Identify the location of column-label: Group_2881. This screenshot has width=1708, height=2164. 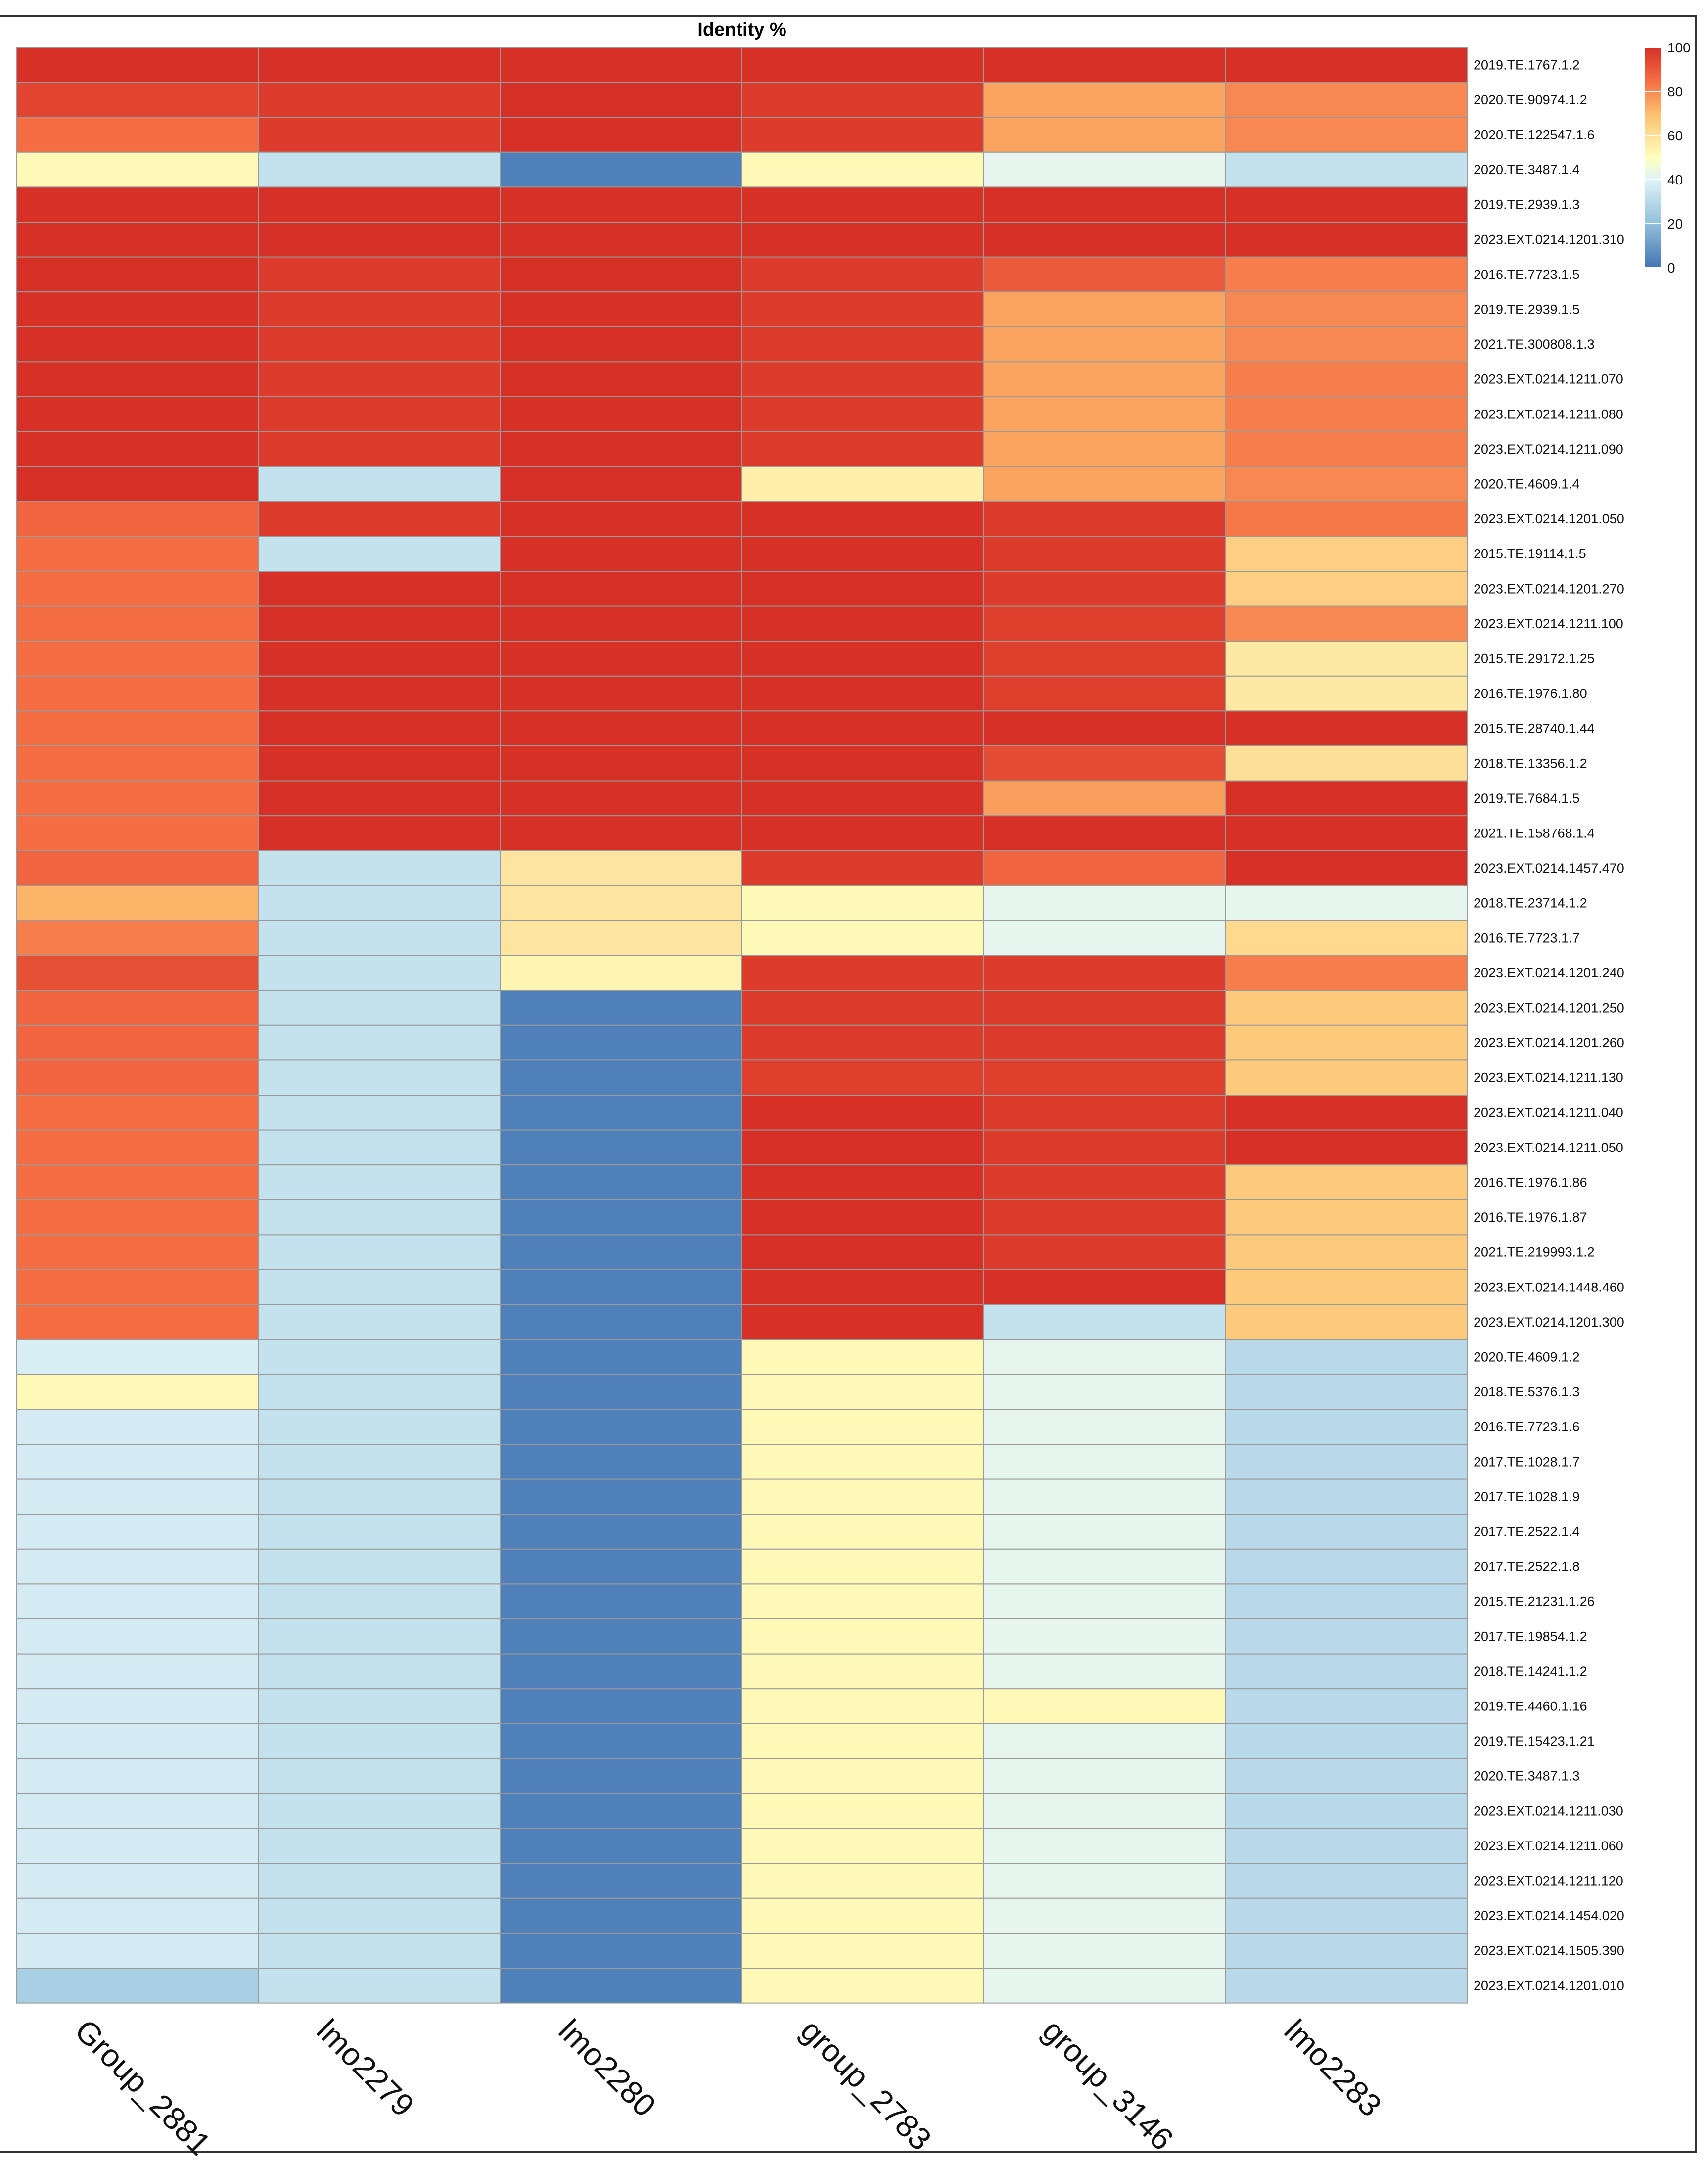
(143, 2088).